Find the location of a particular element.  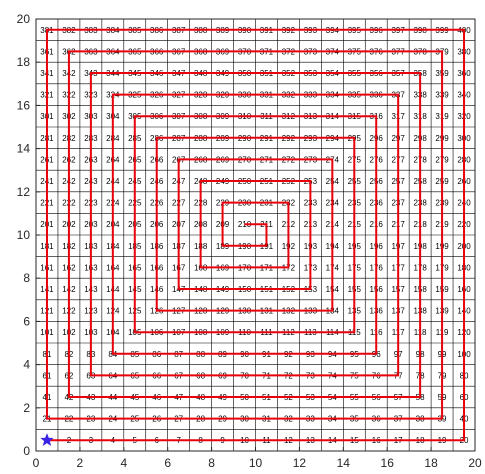

x-tick-label: 6 is located at coordinates (167, 463).